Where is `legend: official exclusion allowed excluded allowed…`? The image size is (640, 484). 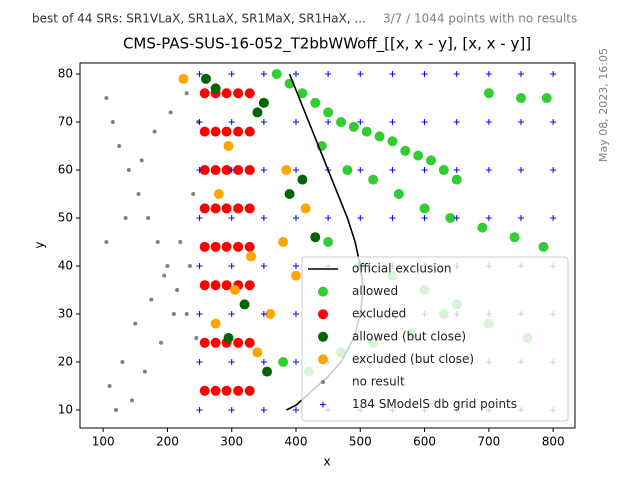
legend: official exclusion allowed excluded allowed… is located at coordinates (435, 339).